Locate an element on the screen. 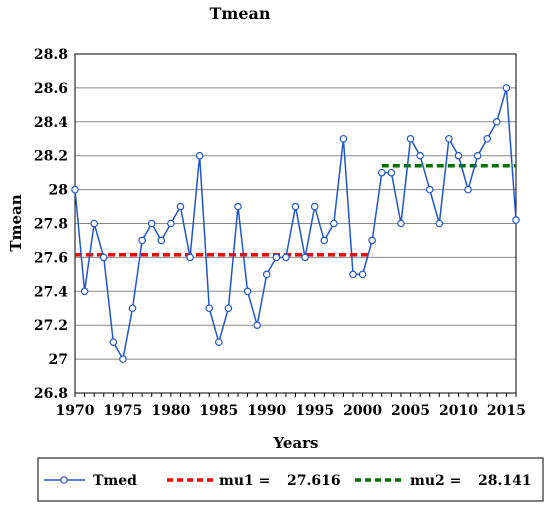 The width and height of the screenshot is (550, 507). y-tick-label: 28.2 is located at coordinates (51, 157).